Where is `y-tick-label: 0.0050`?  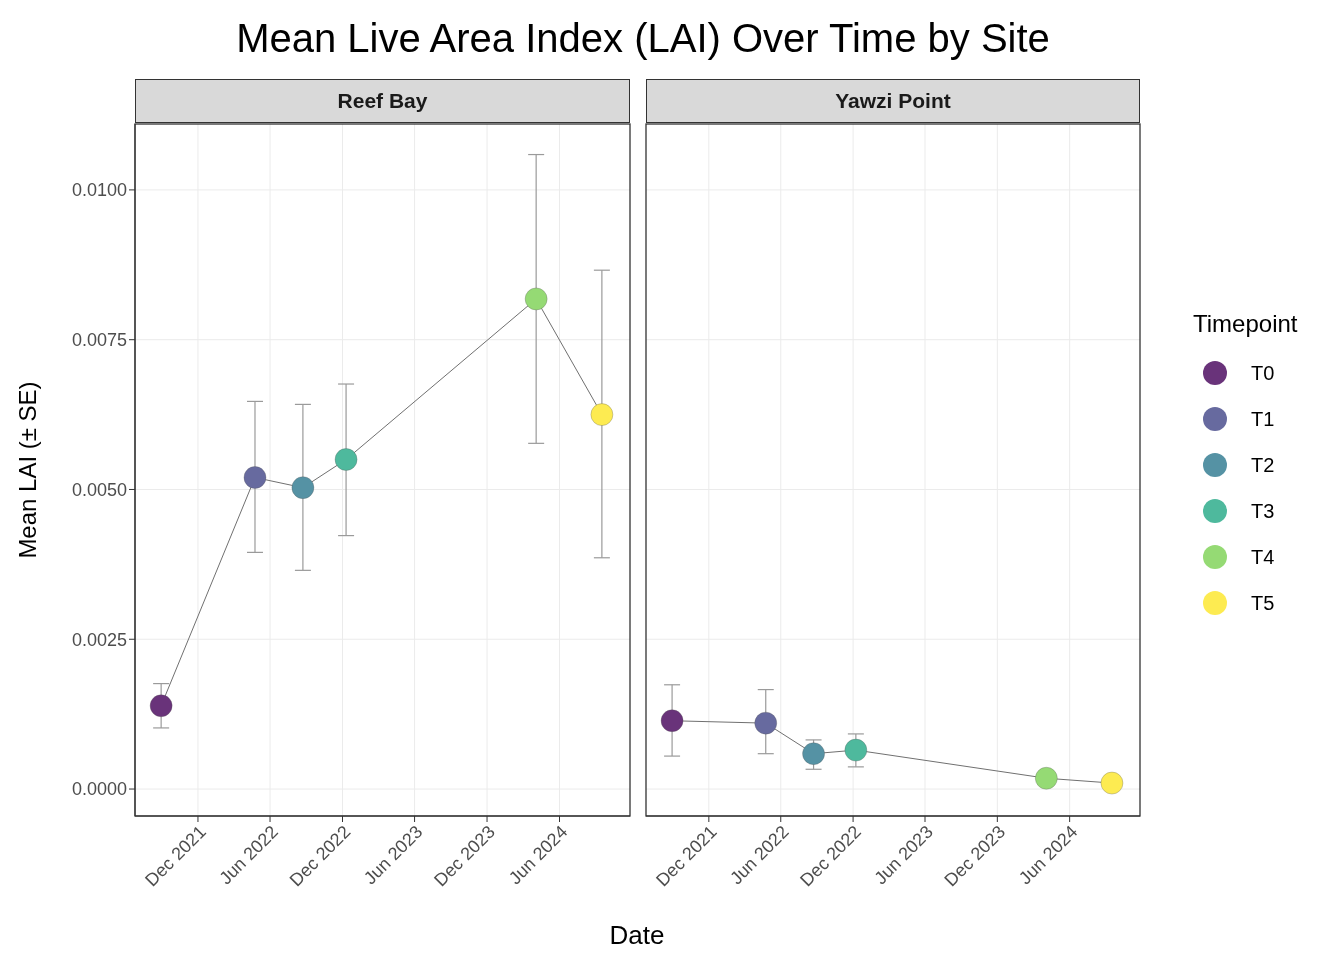 y-tick-label: 0.0050 is located at coordinates (99, 489).